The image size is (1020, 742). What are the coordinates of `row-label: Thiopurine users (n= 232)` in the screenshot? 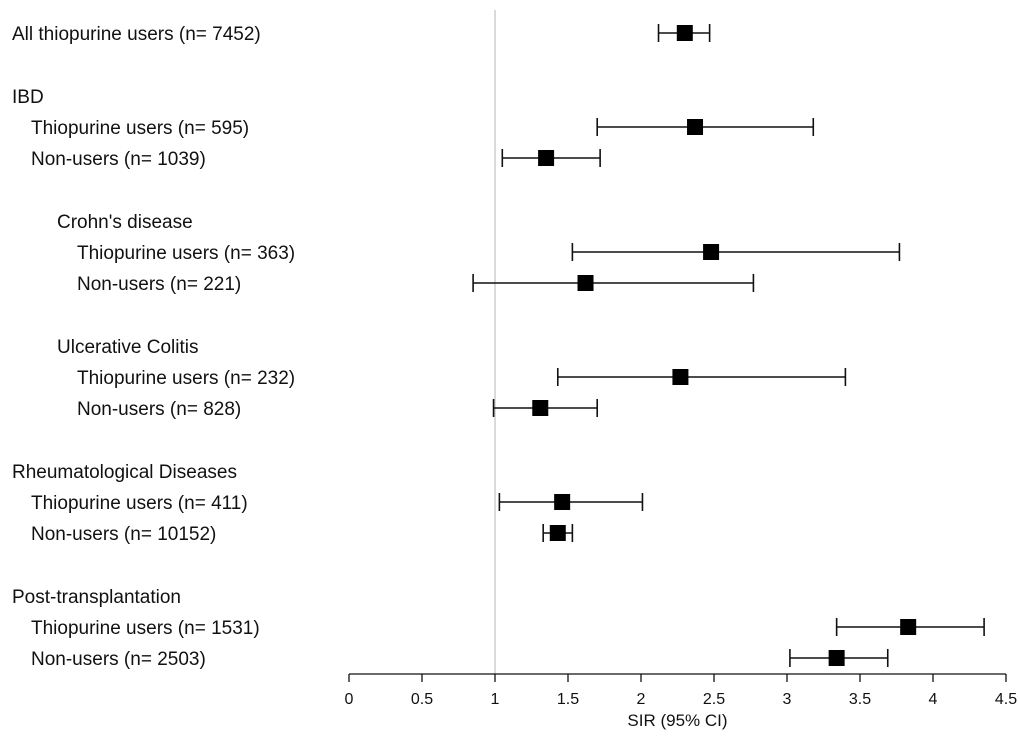 It's located at (186, 378).